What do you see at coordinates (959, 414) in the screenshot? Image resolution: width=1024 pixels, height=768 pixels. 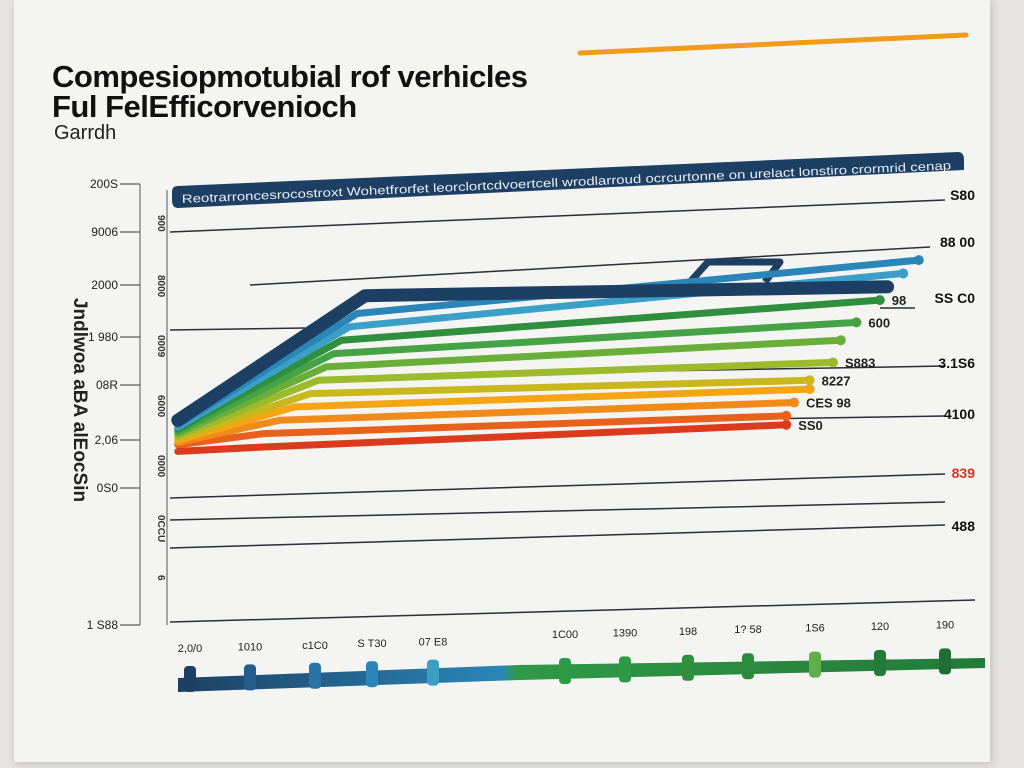 I see `right-value-label: 4100` at bounding box center [959, 414].